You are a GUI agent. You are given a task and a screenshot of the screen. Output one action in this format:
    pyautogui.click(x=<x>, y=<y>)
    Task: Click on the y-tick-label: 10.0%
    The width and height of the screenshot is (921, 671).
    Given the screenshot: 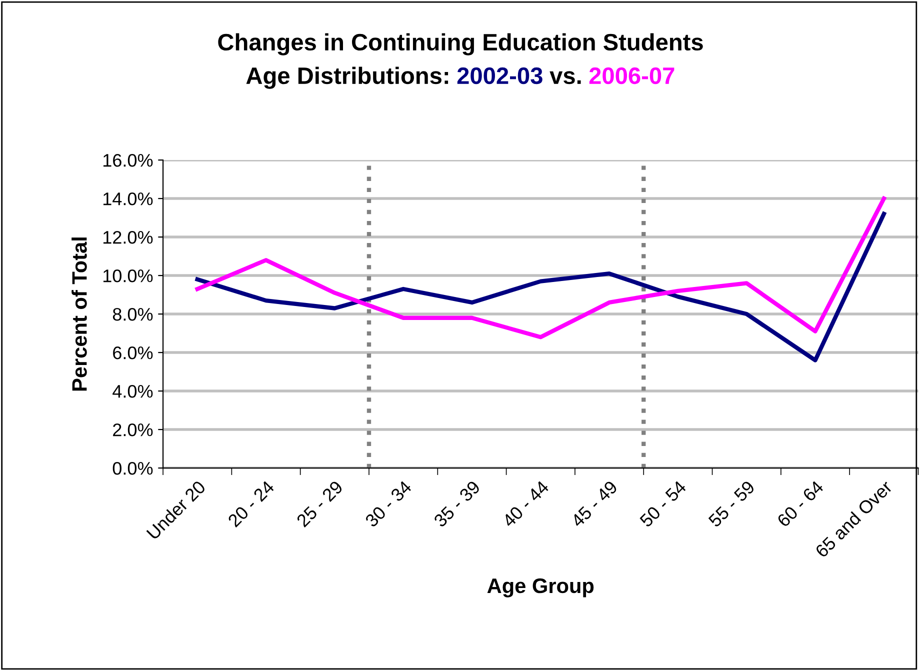 What is the action you would take?
    pyautogui.click(x=128, y=275)
    